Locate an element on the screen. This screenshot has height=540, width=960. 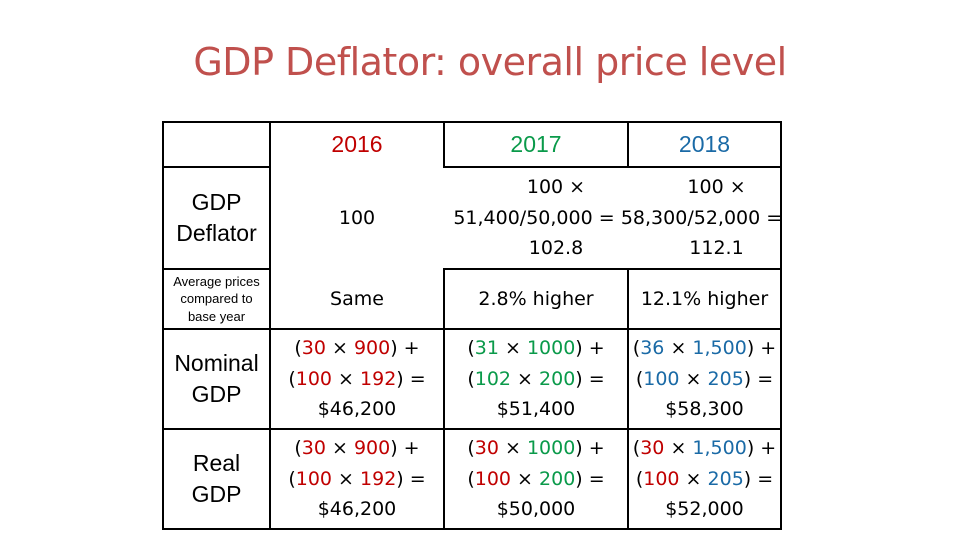
row-label-average-prices: Average prices compared to base year is located at coordinates (216, 298).